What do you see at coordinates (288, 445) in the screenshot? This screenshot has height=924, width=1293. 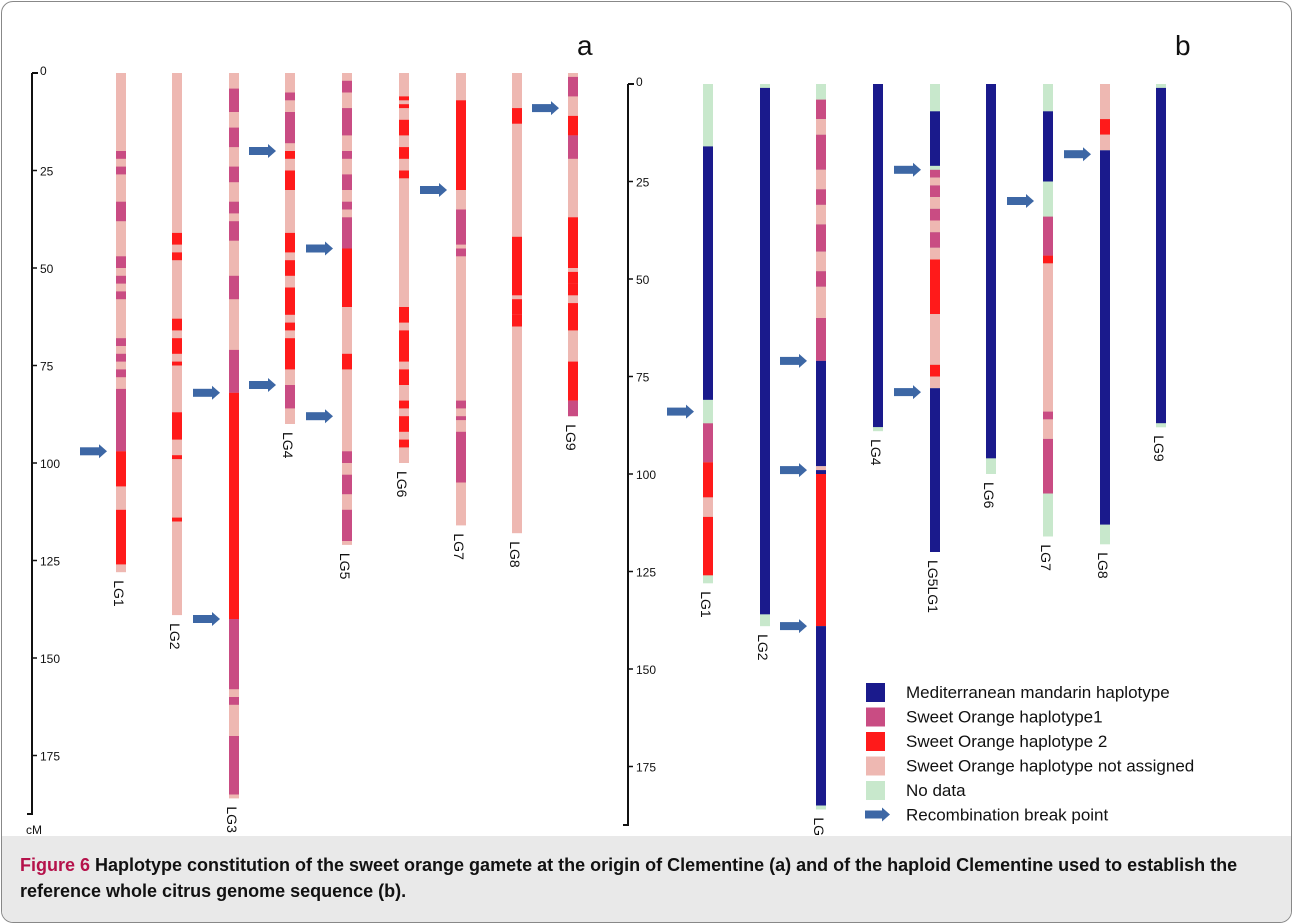 I see `chromosome-label: LG4` at bounding box center [288, 445].